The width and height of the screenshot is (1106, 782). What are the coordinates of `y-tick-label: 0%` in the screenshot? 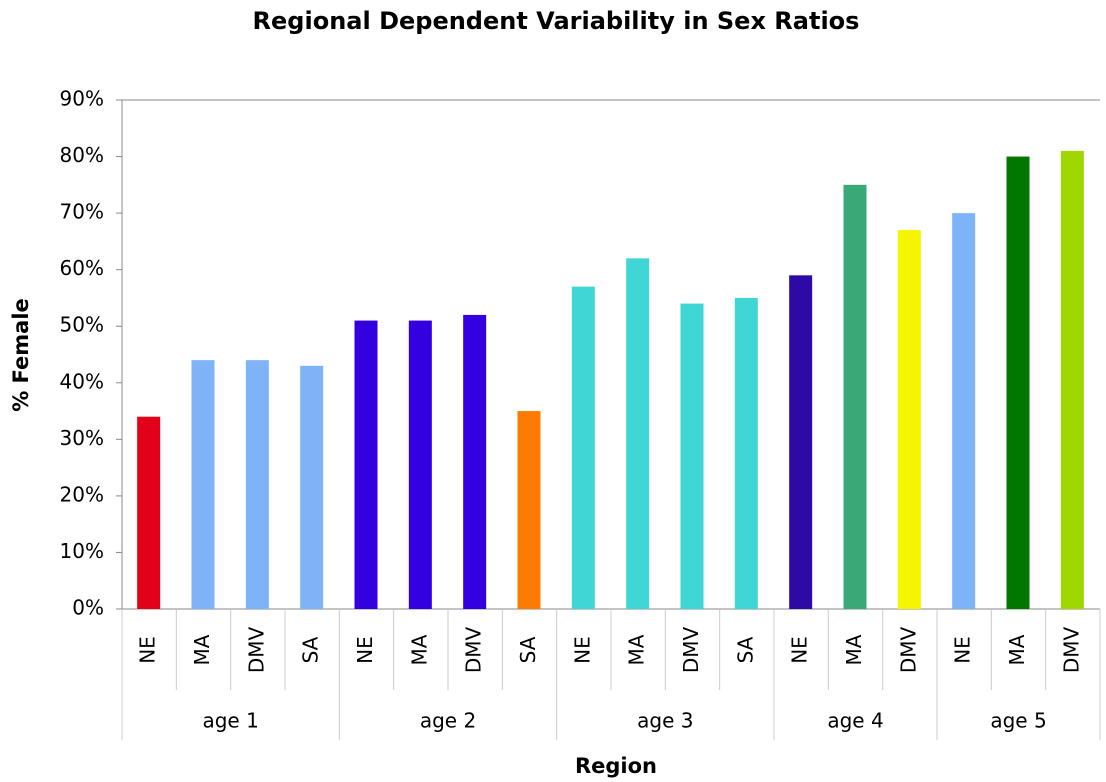 It's located at (88, 608).